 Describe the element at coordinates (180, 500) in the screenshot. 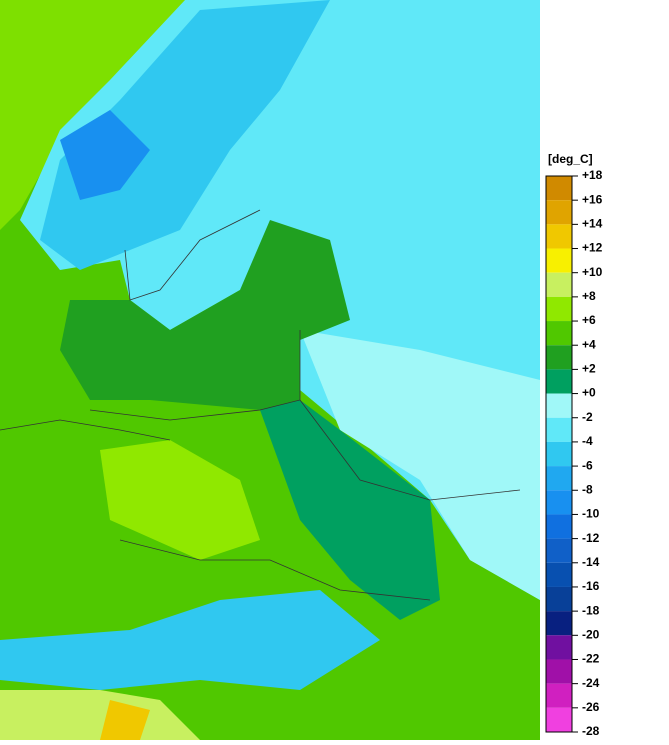

I see `germany-warm` at that location.